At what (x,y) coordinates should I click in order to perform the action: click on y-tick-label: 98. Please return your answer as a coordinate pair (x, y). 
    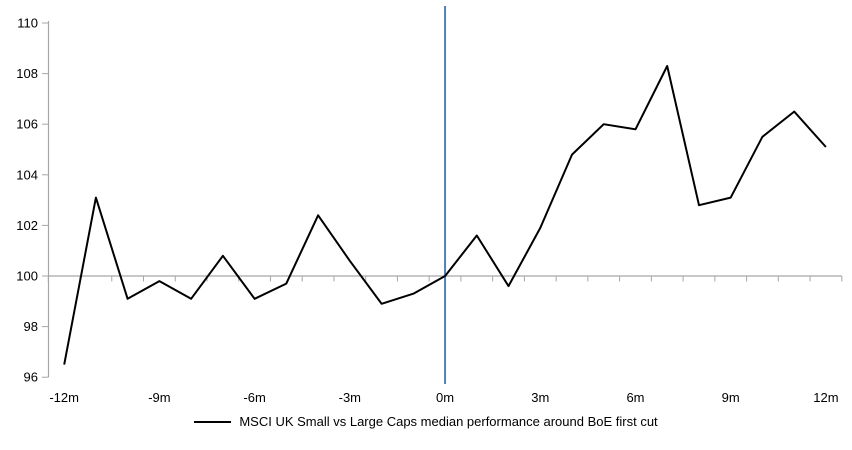
    Looking at the image, I should click on (31, 326).